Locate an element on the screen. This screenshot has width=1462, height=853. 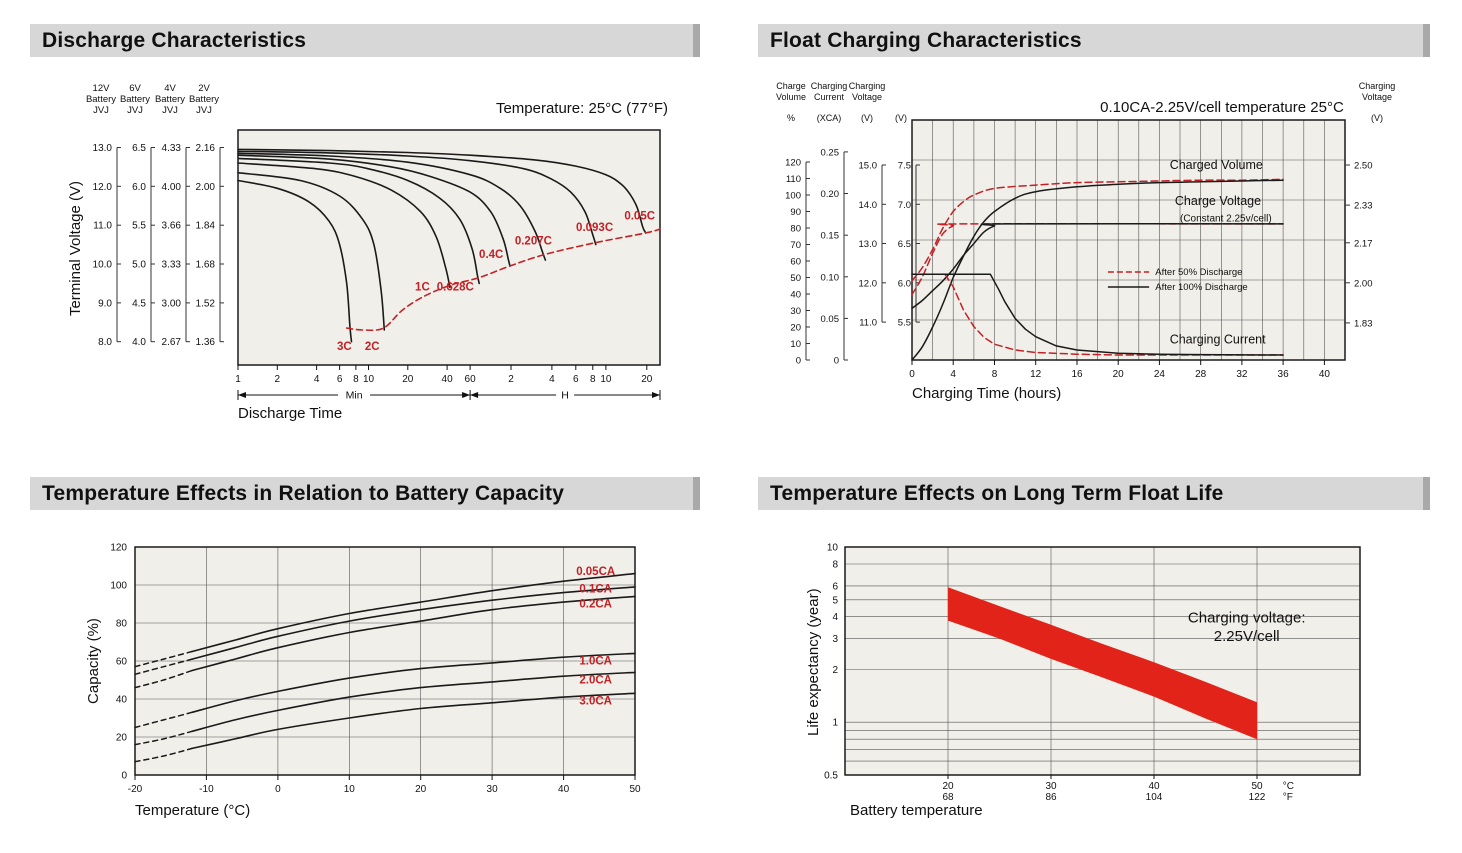
x-axis-title: Charging Time (hours) is located at coordinates (986, 393).